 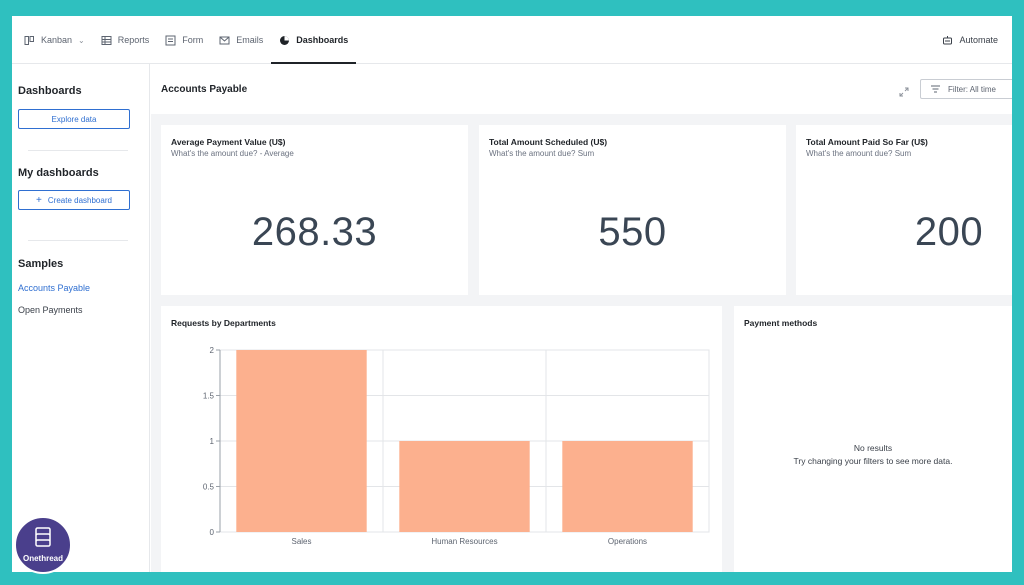 I want to click on tab-kanban: Kanban ⌄, so click(x=54, y=40).